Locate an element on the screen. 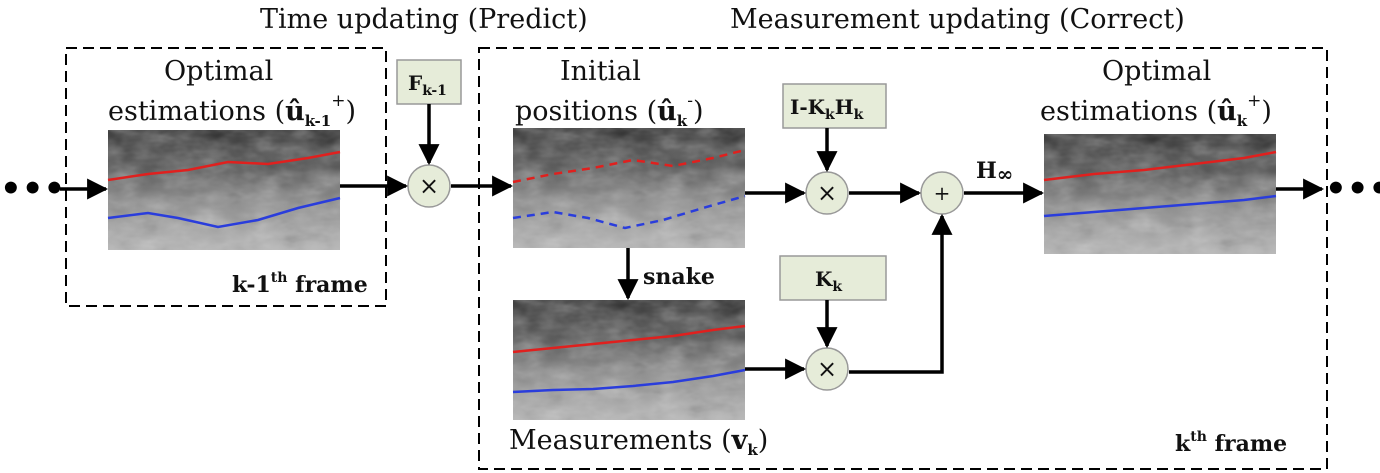 Image resolution: width=1380 pixels, height=473 pixels. left-title-line1: Optimal is located at coordinates (218, 71).